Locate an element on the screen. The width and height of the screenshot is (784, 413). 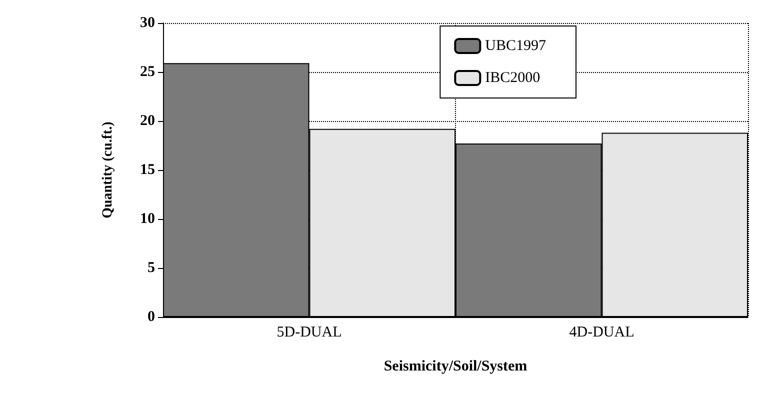
y-tick-label: 25 is located at coordinates (147, 72).